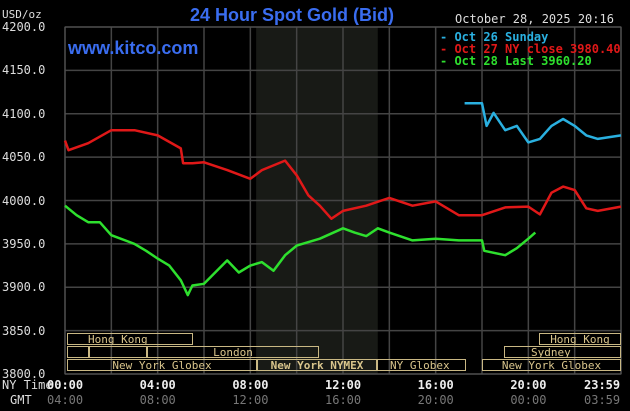 The width and height of the screenshot is (630, 411). I want to click on session-hong-kong-2: Hong Kong, so click(580, 339).